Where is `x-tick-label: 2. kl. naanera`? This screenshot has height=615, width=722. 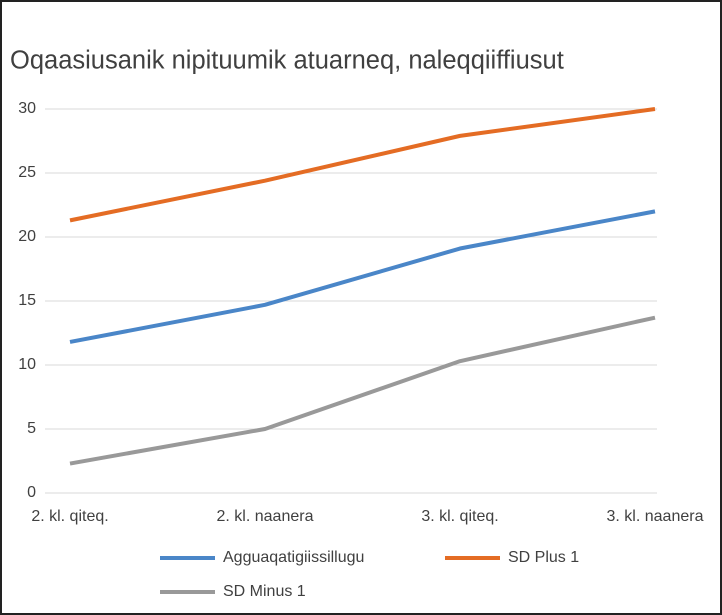
x-tick-label: 2. kl. naanera is located at coordinates (265, 516).